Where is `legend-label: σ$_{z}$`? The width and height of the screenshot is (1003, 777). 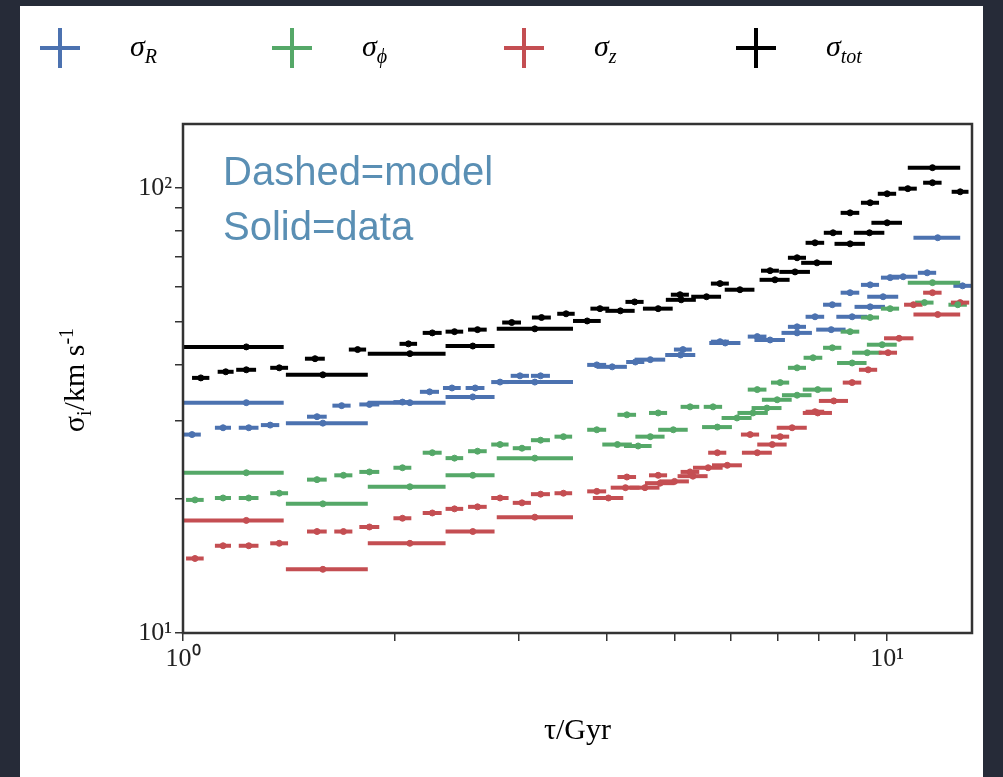
legend-label: σ$_{z}$ is located at coordinates (605, 48).